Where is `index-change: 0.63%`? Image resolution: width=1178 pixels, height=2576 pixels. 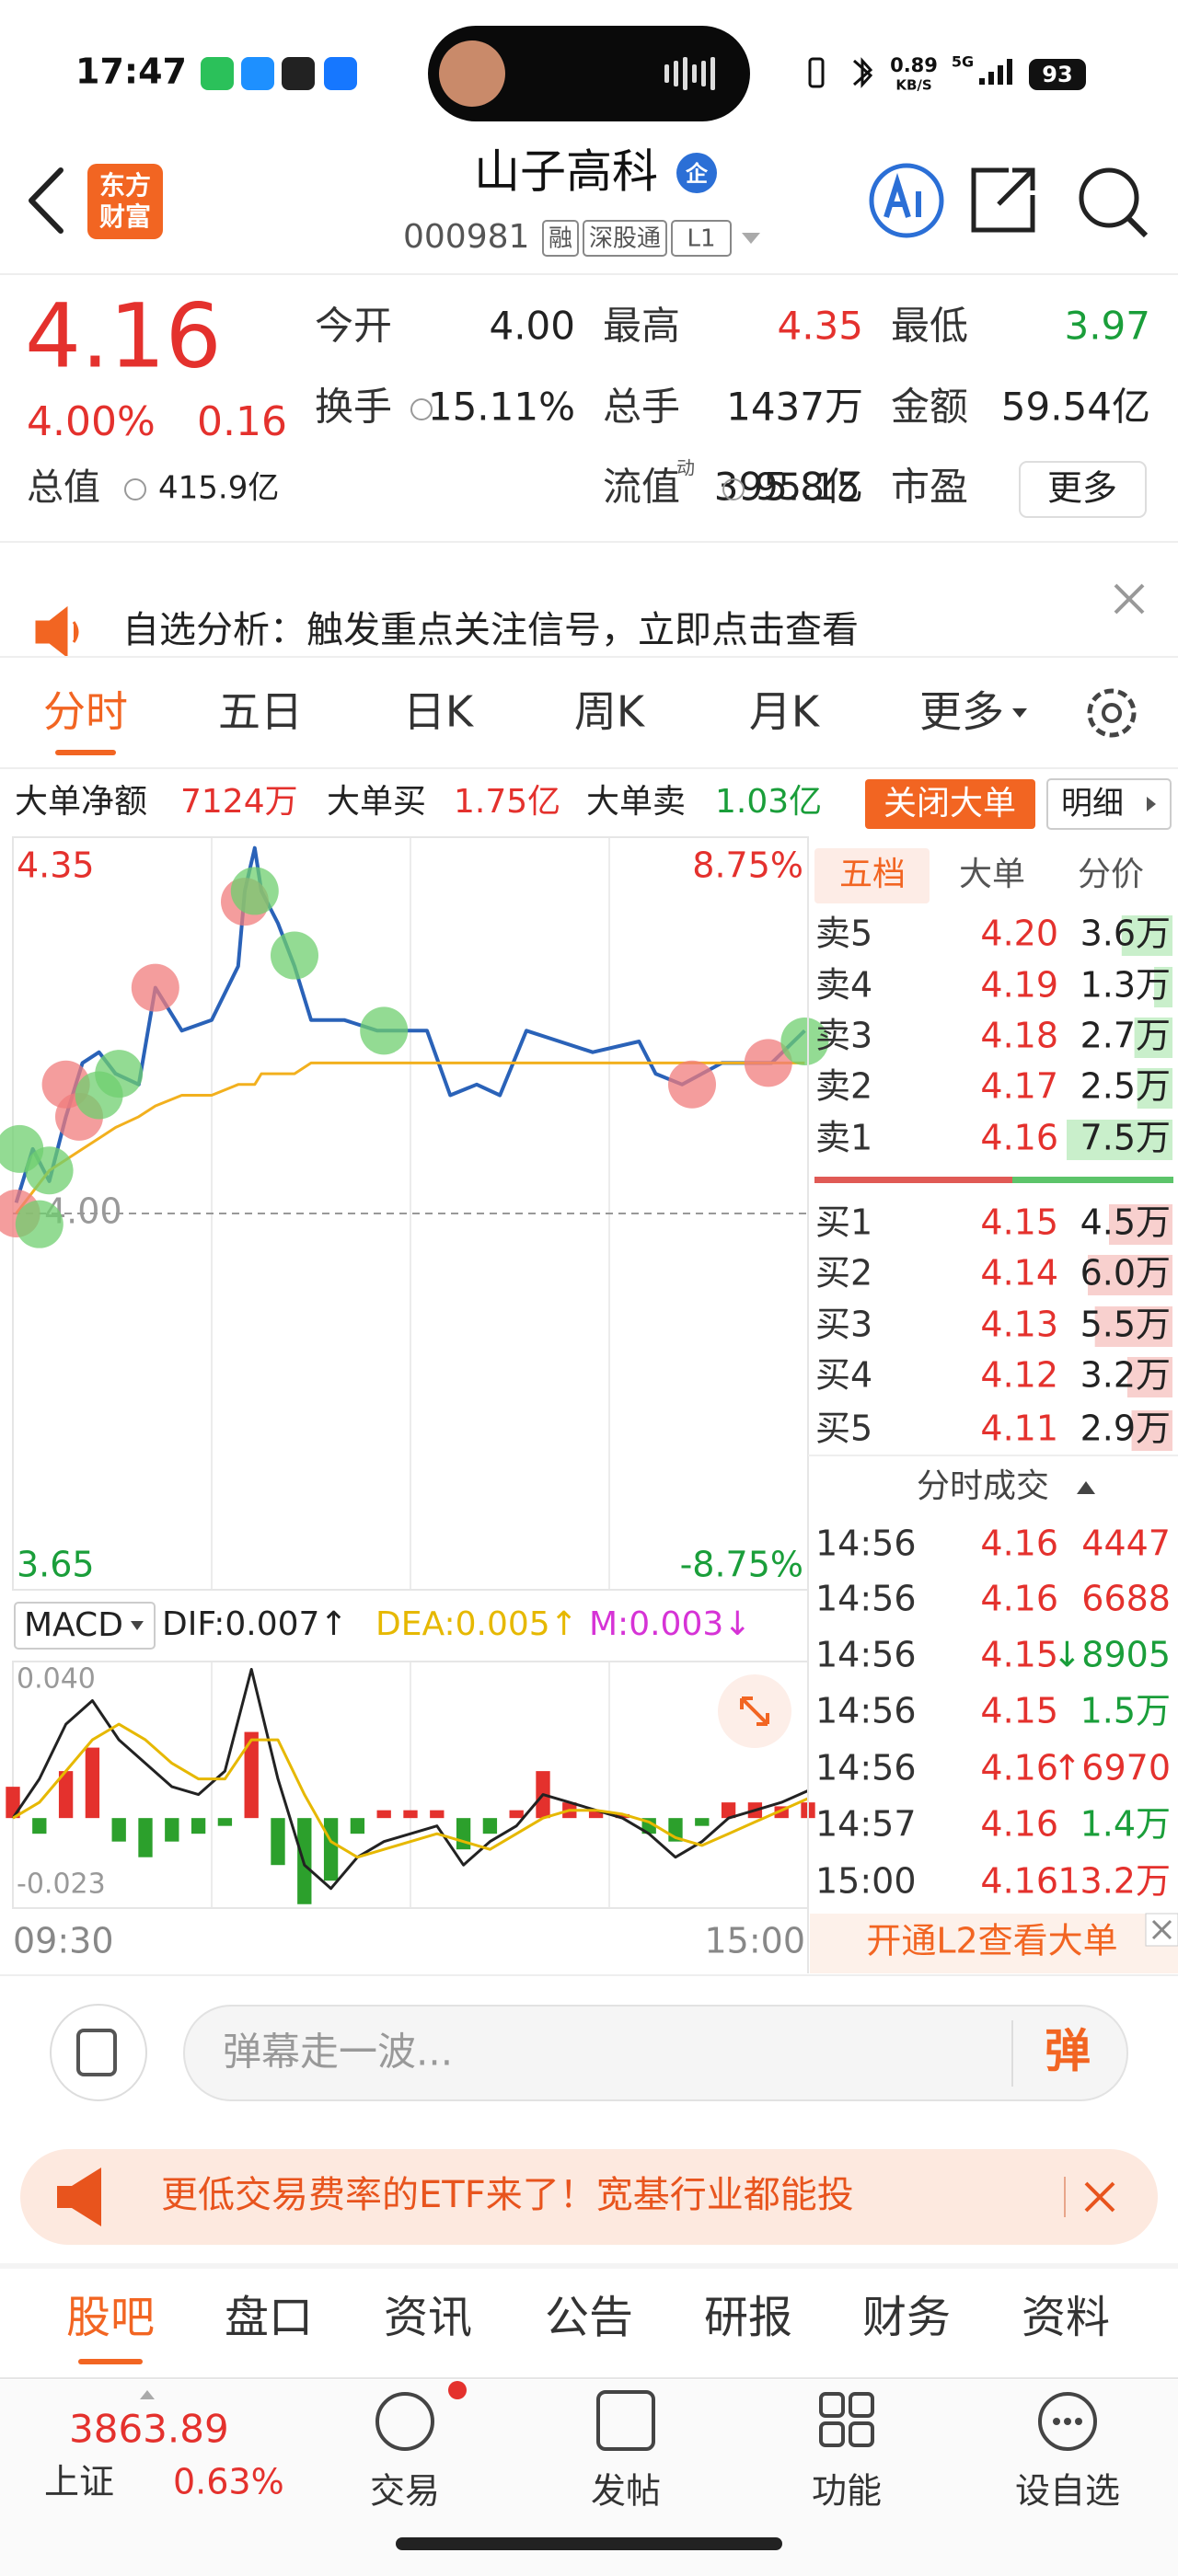 index-change: 0.63% is located at coordinates (228, 2482).